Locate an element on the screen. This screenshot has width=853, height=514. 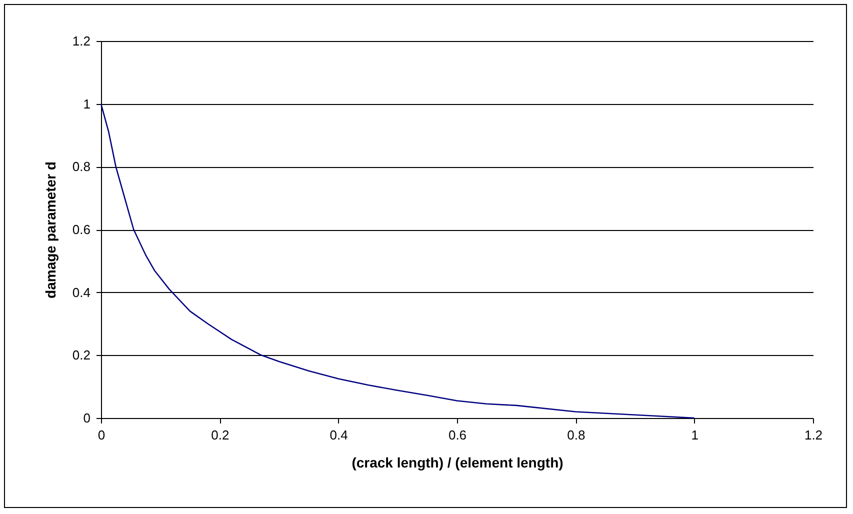
y-tick-label: 0.8 is located at coordinates (81, 166).